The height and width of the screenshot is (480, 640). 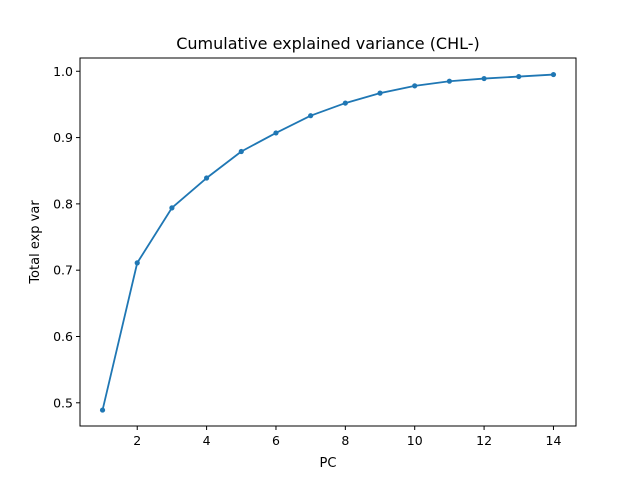 I want to click on x-tick-label: 14, so click(x=554, y=440).